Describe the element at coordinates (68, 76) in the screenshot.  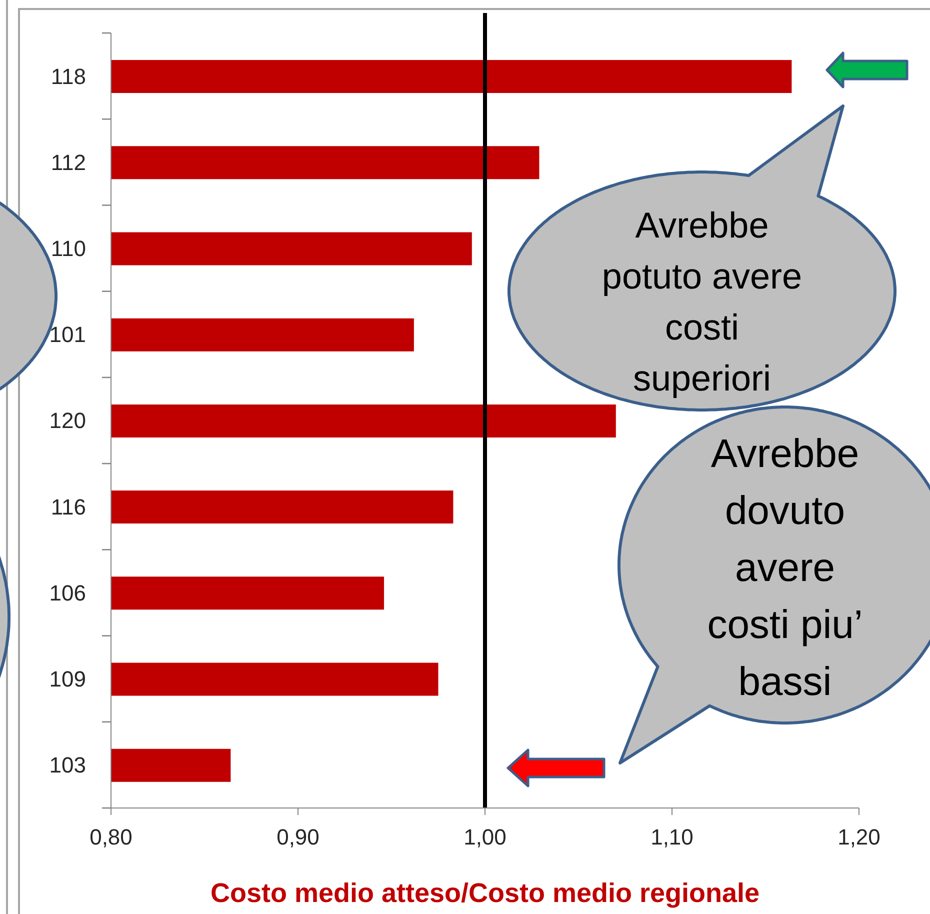
I see `y-tick-label: 118` at that location.